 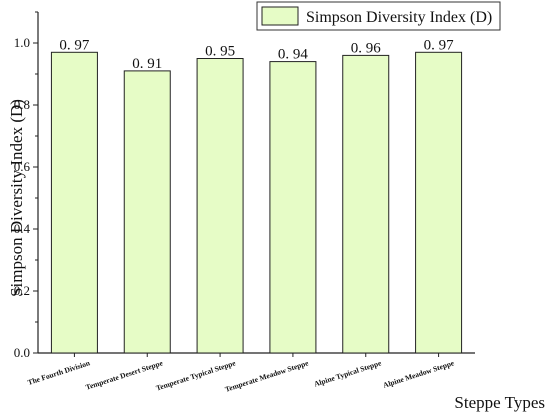 I want to click on bar-value-label: 0. 94, so click(x=293, y=55).